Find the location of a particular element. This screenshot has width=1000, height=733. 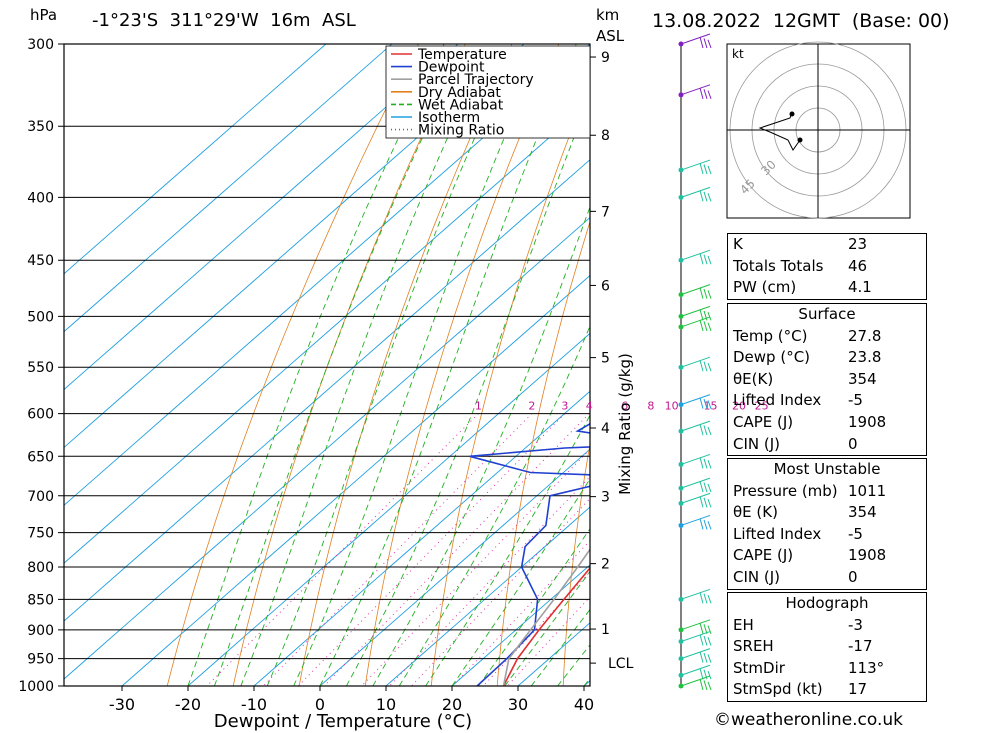

table-row-value: 0 is located at coordinates (853, 576).